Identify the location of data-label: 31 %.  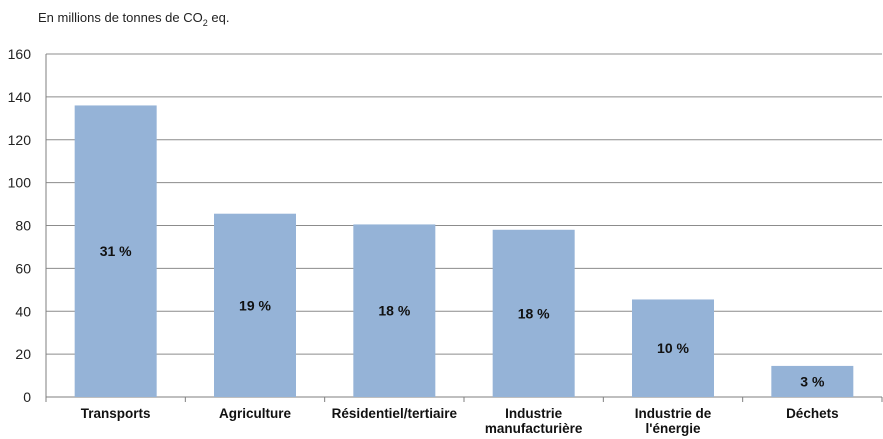
(116, 251).